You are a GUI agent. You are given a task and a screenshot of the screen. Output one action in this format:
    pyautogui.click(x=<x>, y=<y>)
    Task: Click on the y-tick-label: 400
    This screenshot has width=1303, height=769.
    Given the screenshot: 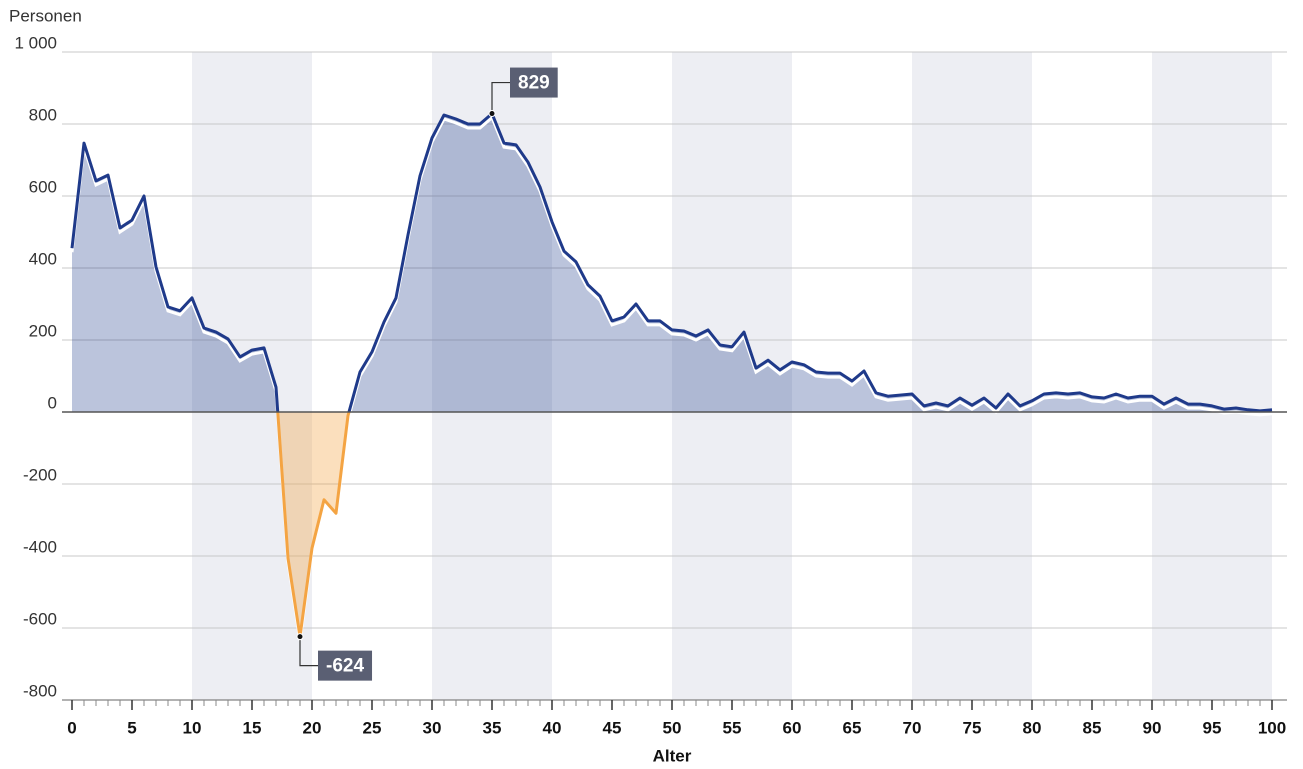 What is the action you would take?
    pyautogui.click(x=43, y=258)
    